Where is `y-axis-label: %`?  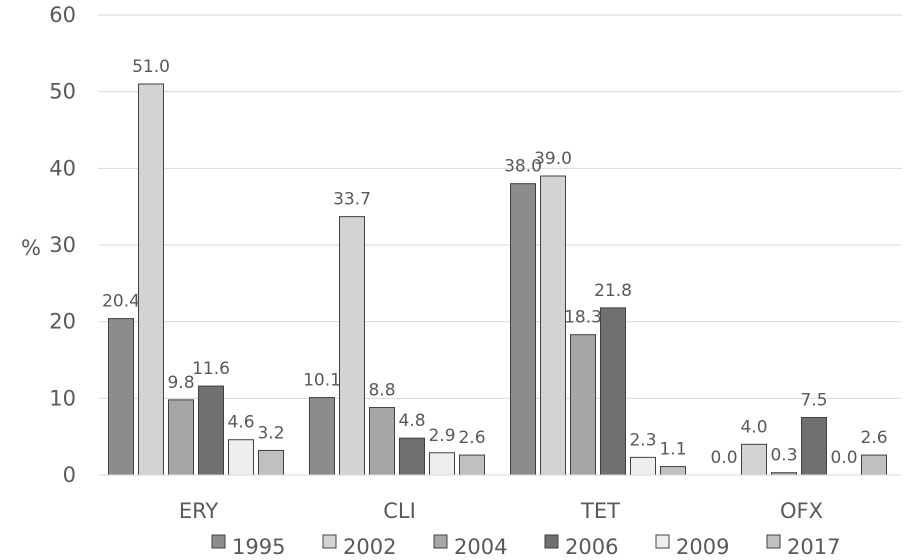
y-axis-label: % is located at coordinates (31, 248).